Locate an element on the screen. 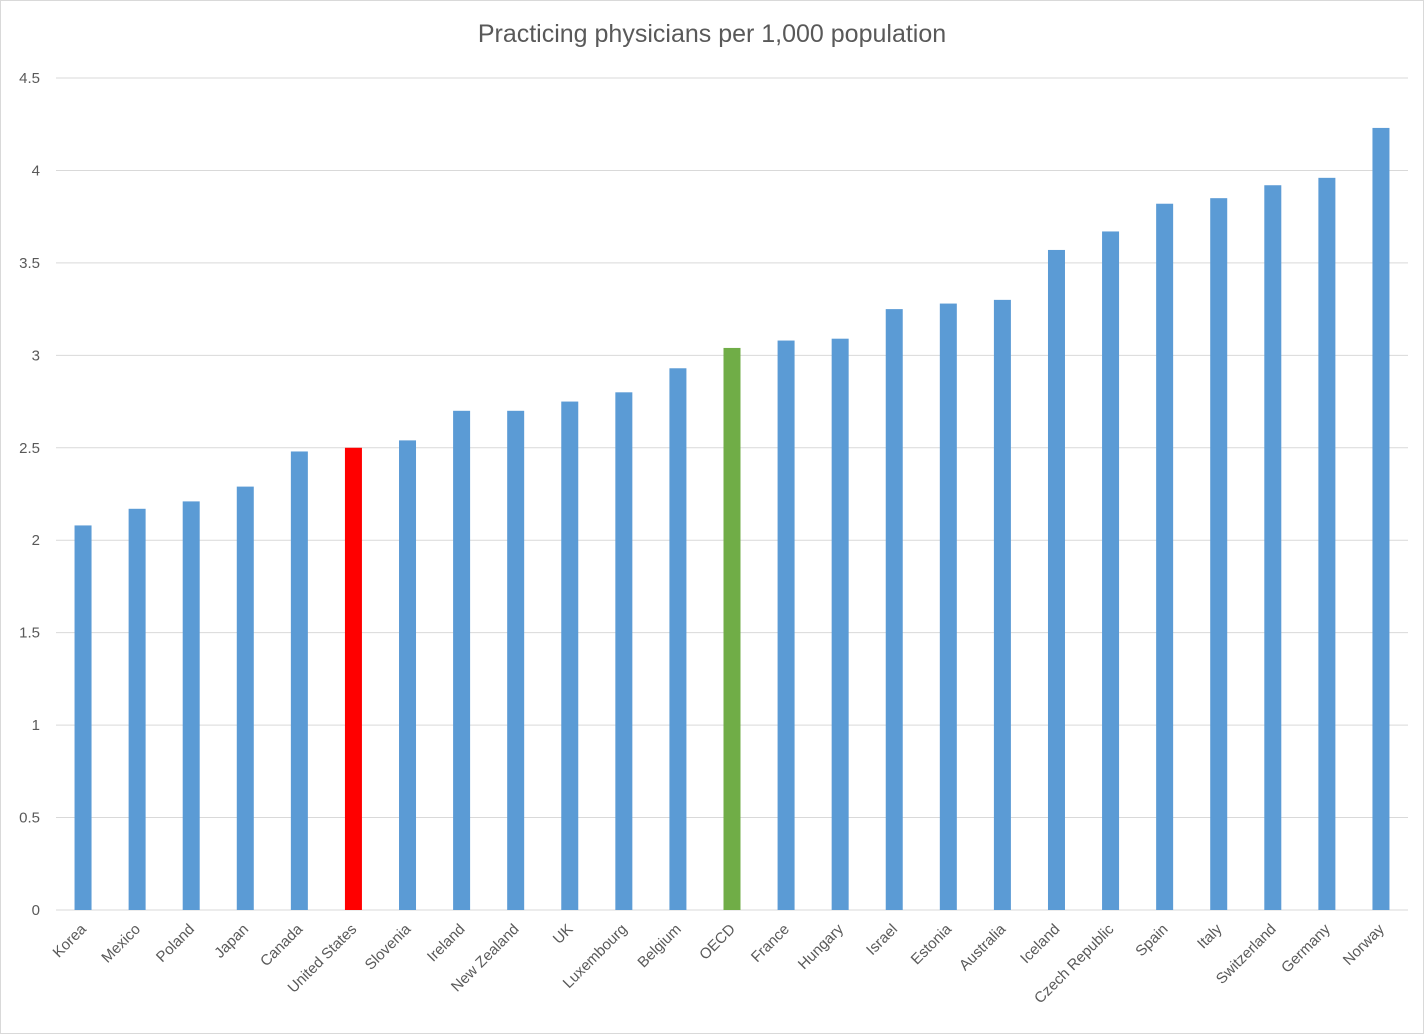 This screenshot has width=1424, height=1034. y-tick-label: 4.5 is located at coordinates (29, 78).